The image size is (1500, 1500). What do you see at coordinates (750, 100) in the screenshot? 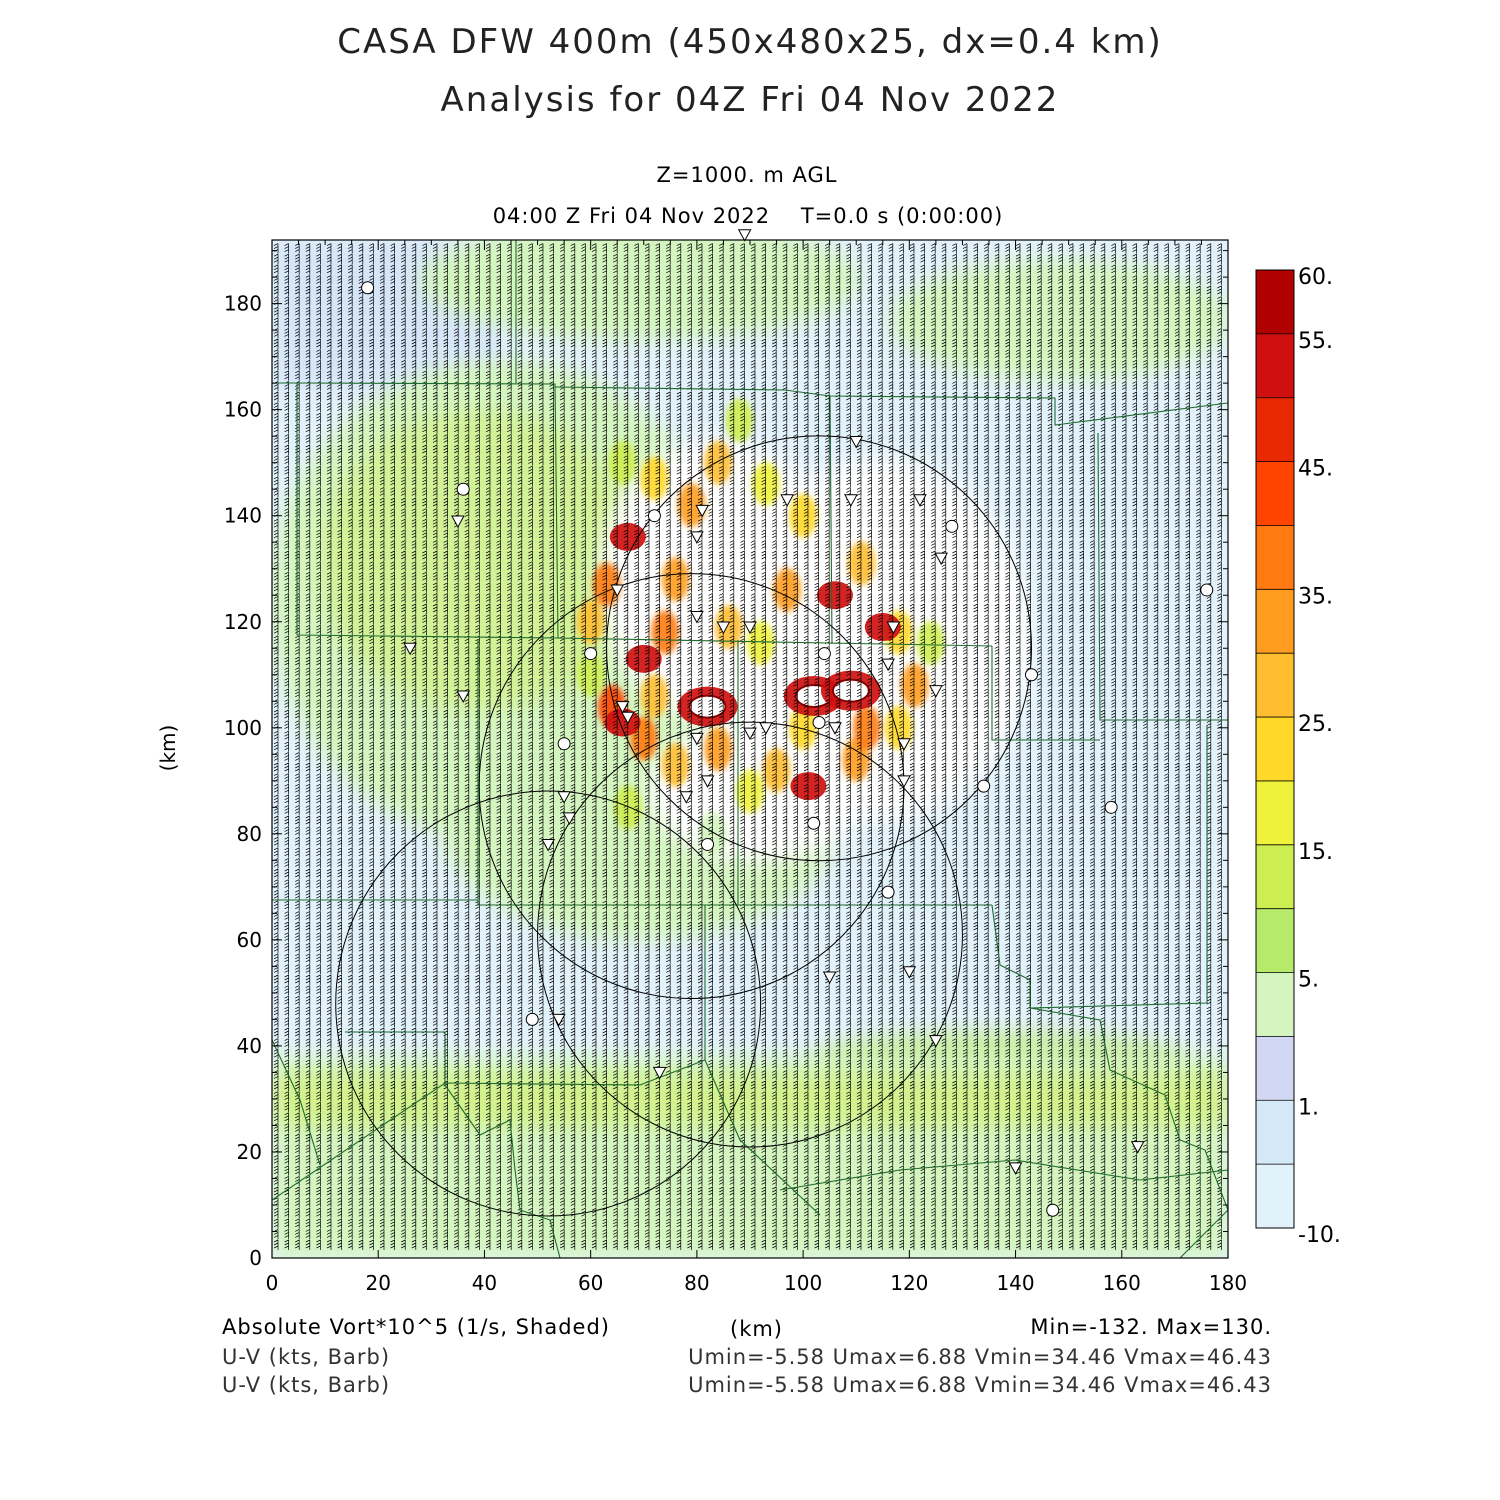
I see `title-line-2: Analysis for 04Z Fri 04 Nov 2022` at bounding box center [750, 100].